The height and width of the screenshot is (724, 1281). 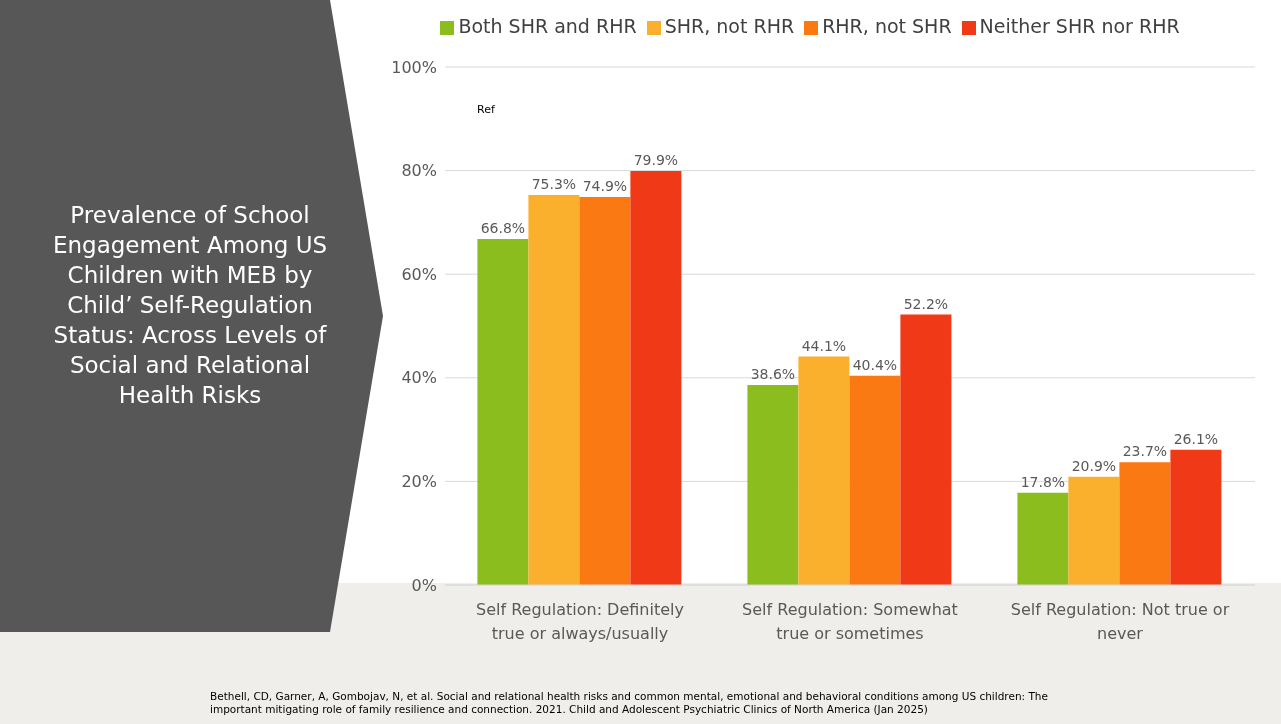 What do you see at coordinates (419, 378) in the screenshot?
I see `y-tick-label: 40%` at bounding box center [419, 378].